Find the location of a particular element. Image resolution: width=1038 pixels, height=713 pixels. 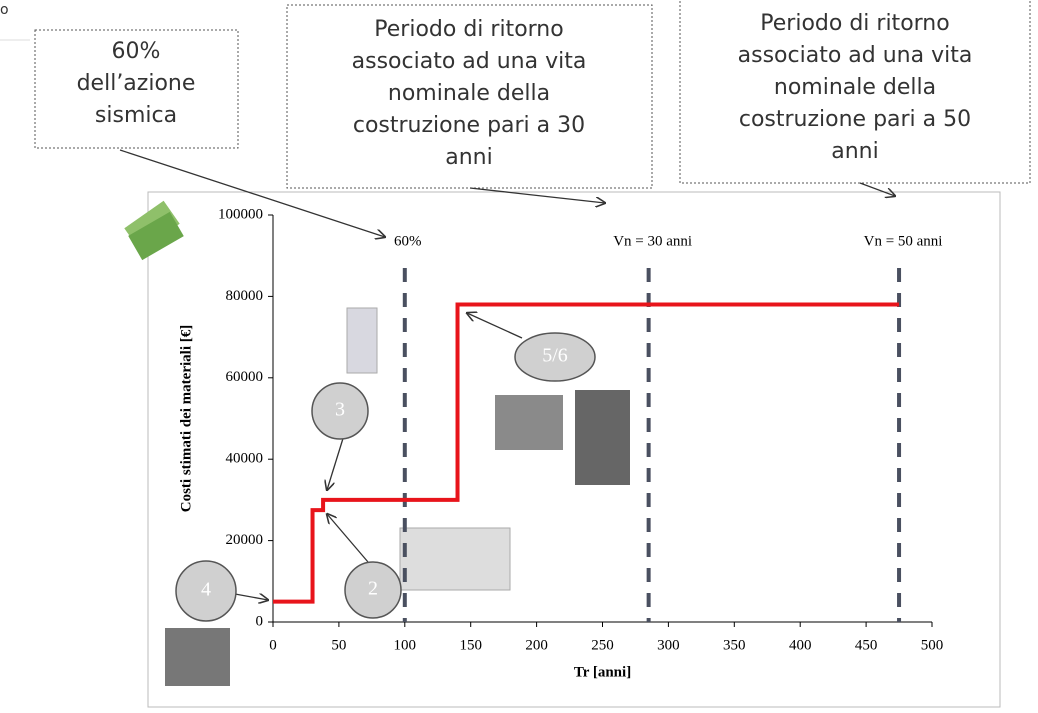

callout-text: 60% is located at coordinates (136, 51).